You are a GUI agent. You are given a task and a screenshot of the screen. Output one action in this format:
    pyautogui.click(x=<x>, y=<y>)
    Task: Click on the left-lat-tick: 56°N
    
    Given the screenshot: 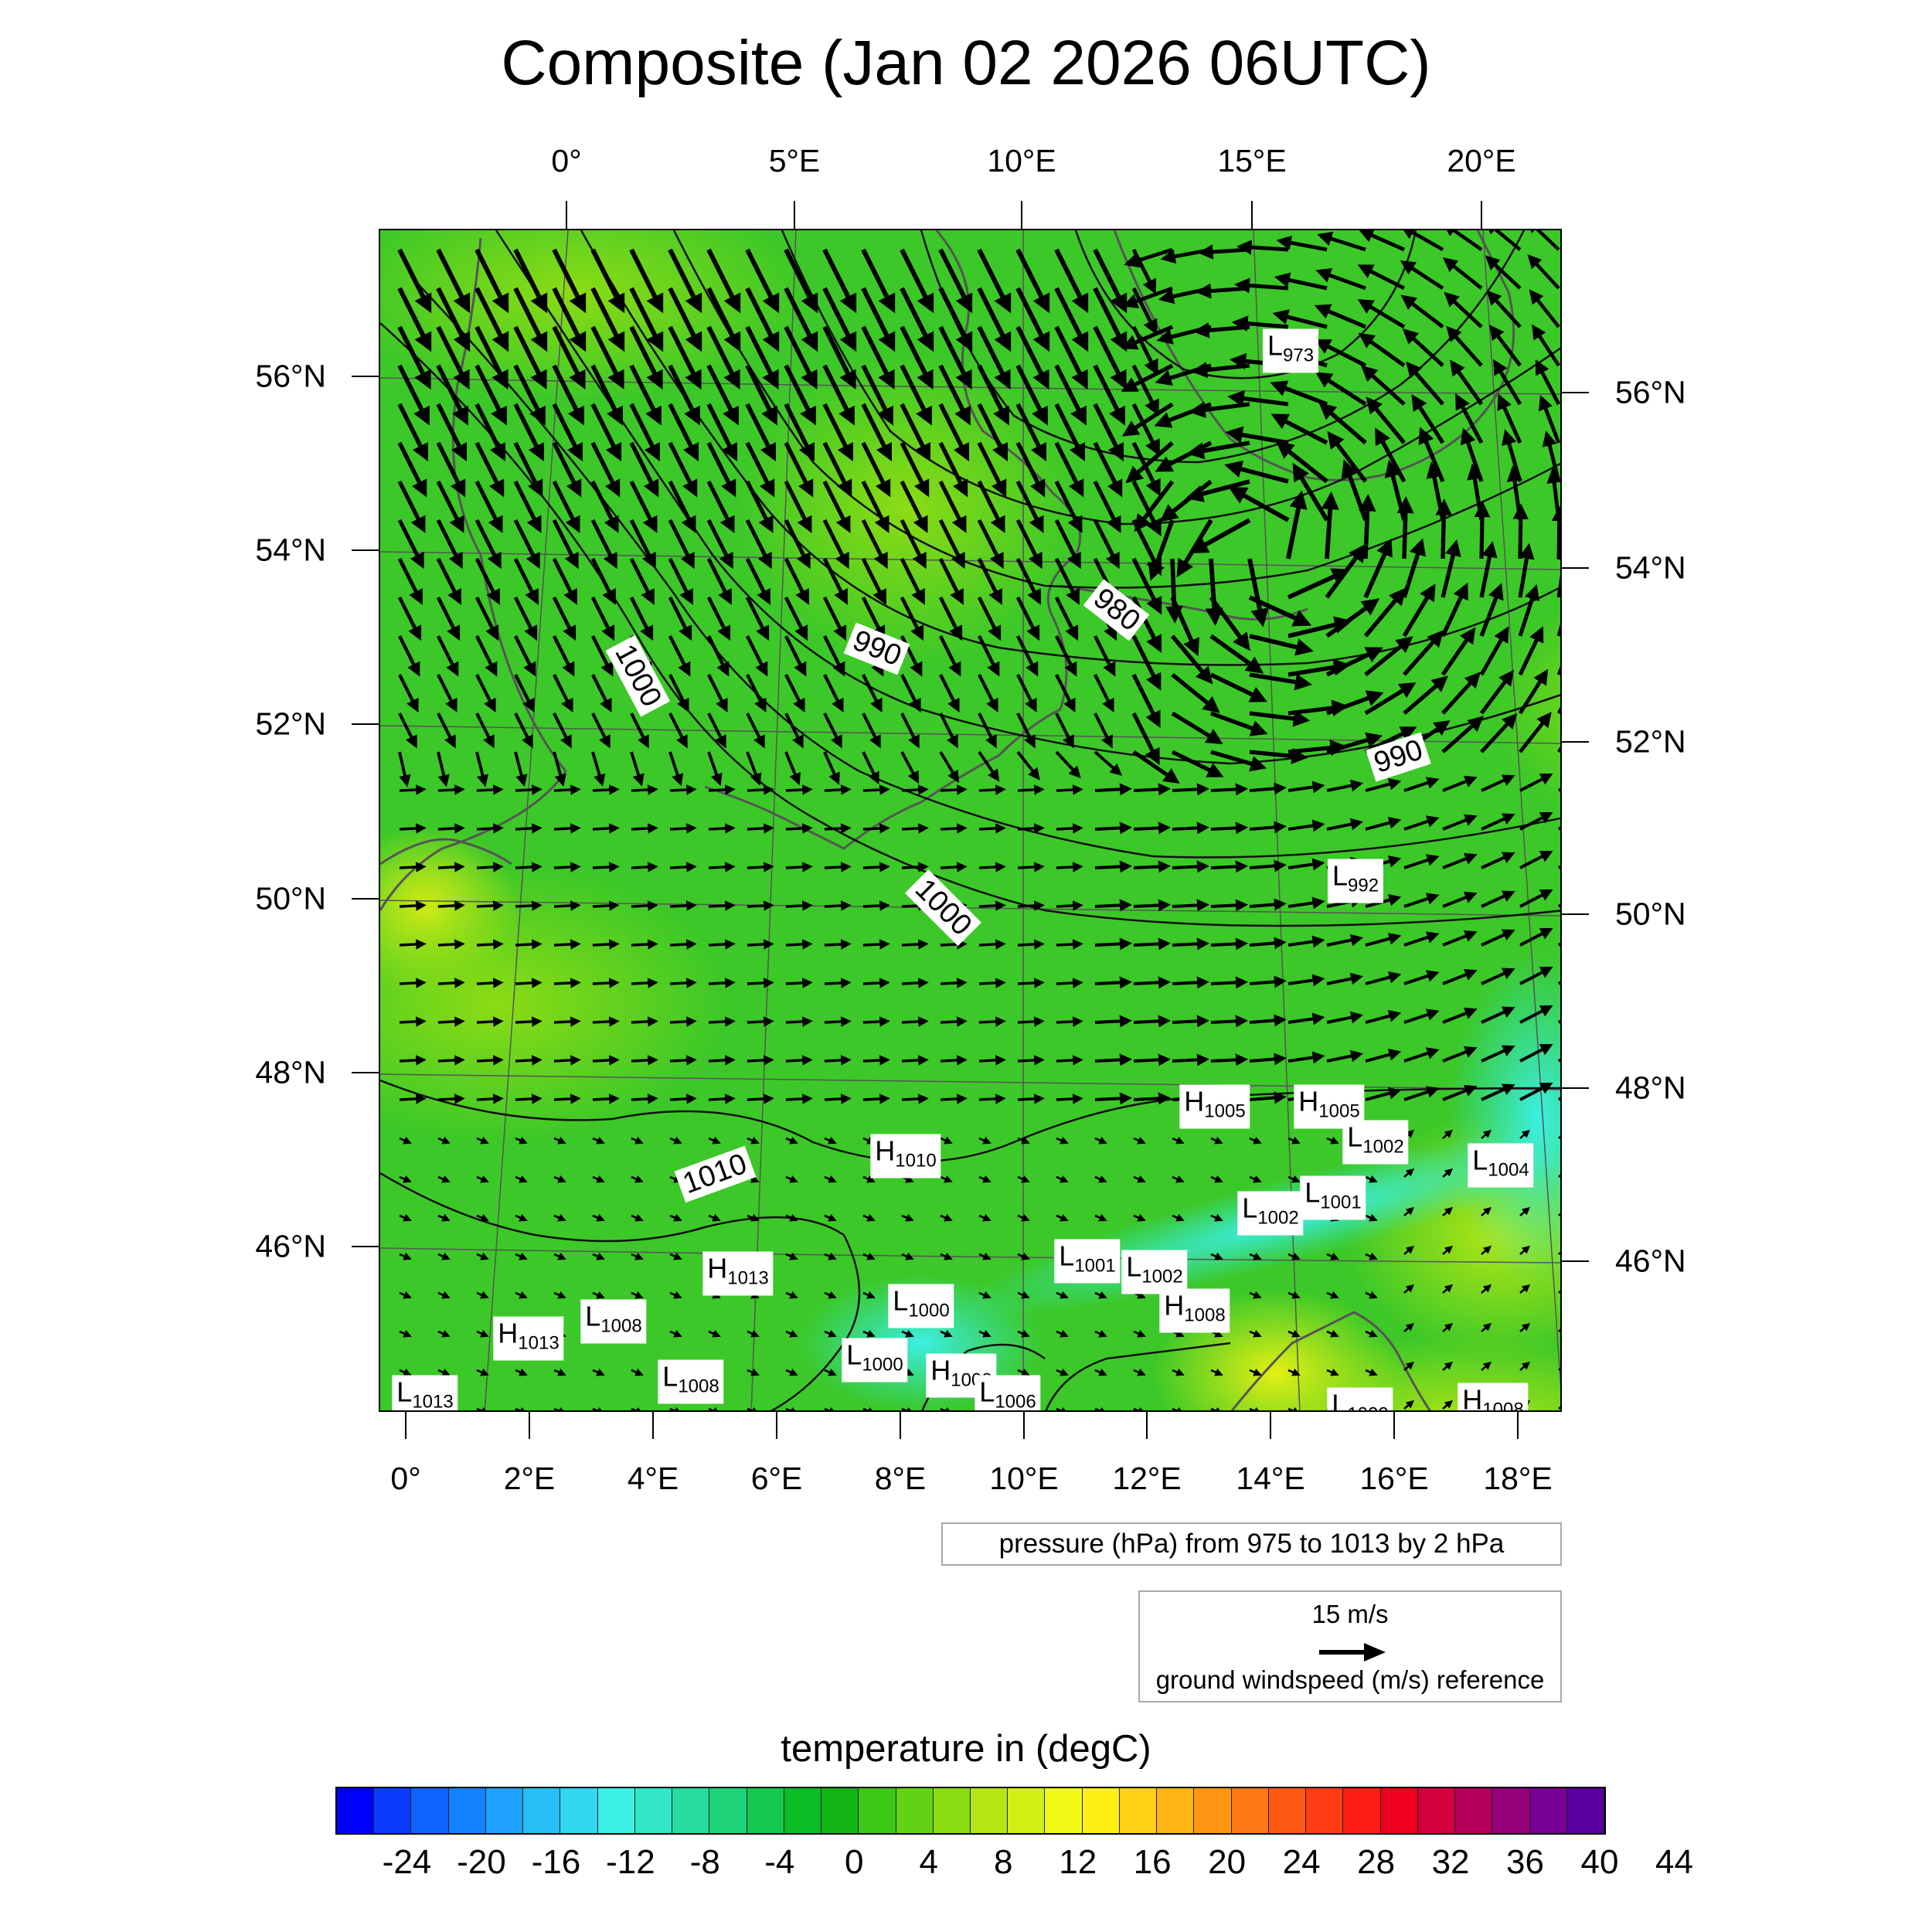 What is the action you would take?
    pyautogui.click(x=291, y=376)
    